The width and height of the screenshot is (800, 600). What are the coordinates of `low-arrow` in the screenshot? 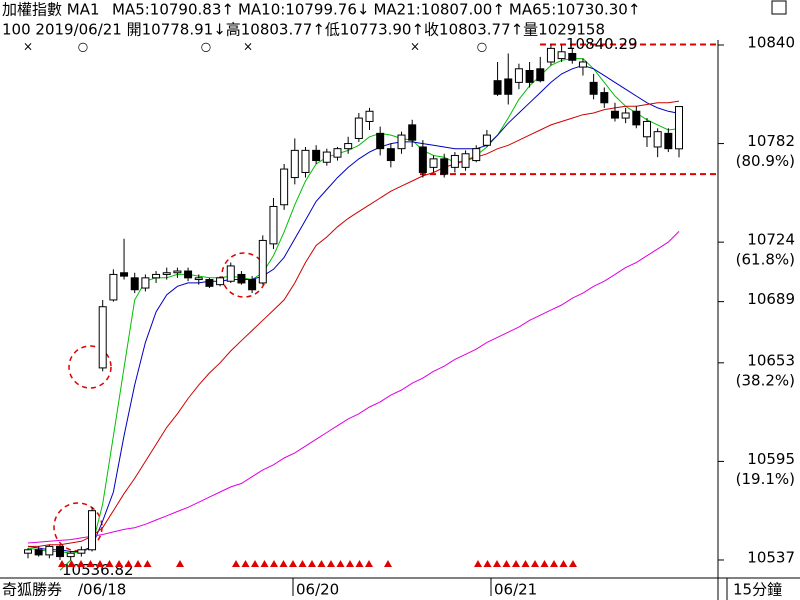 It's located at (65, 565).